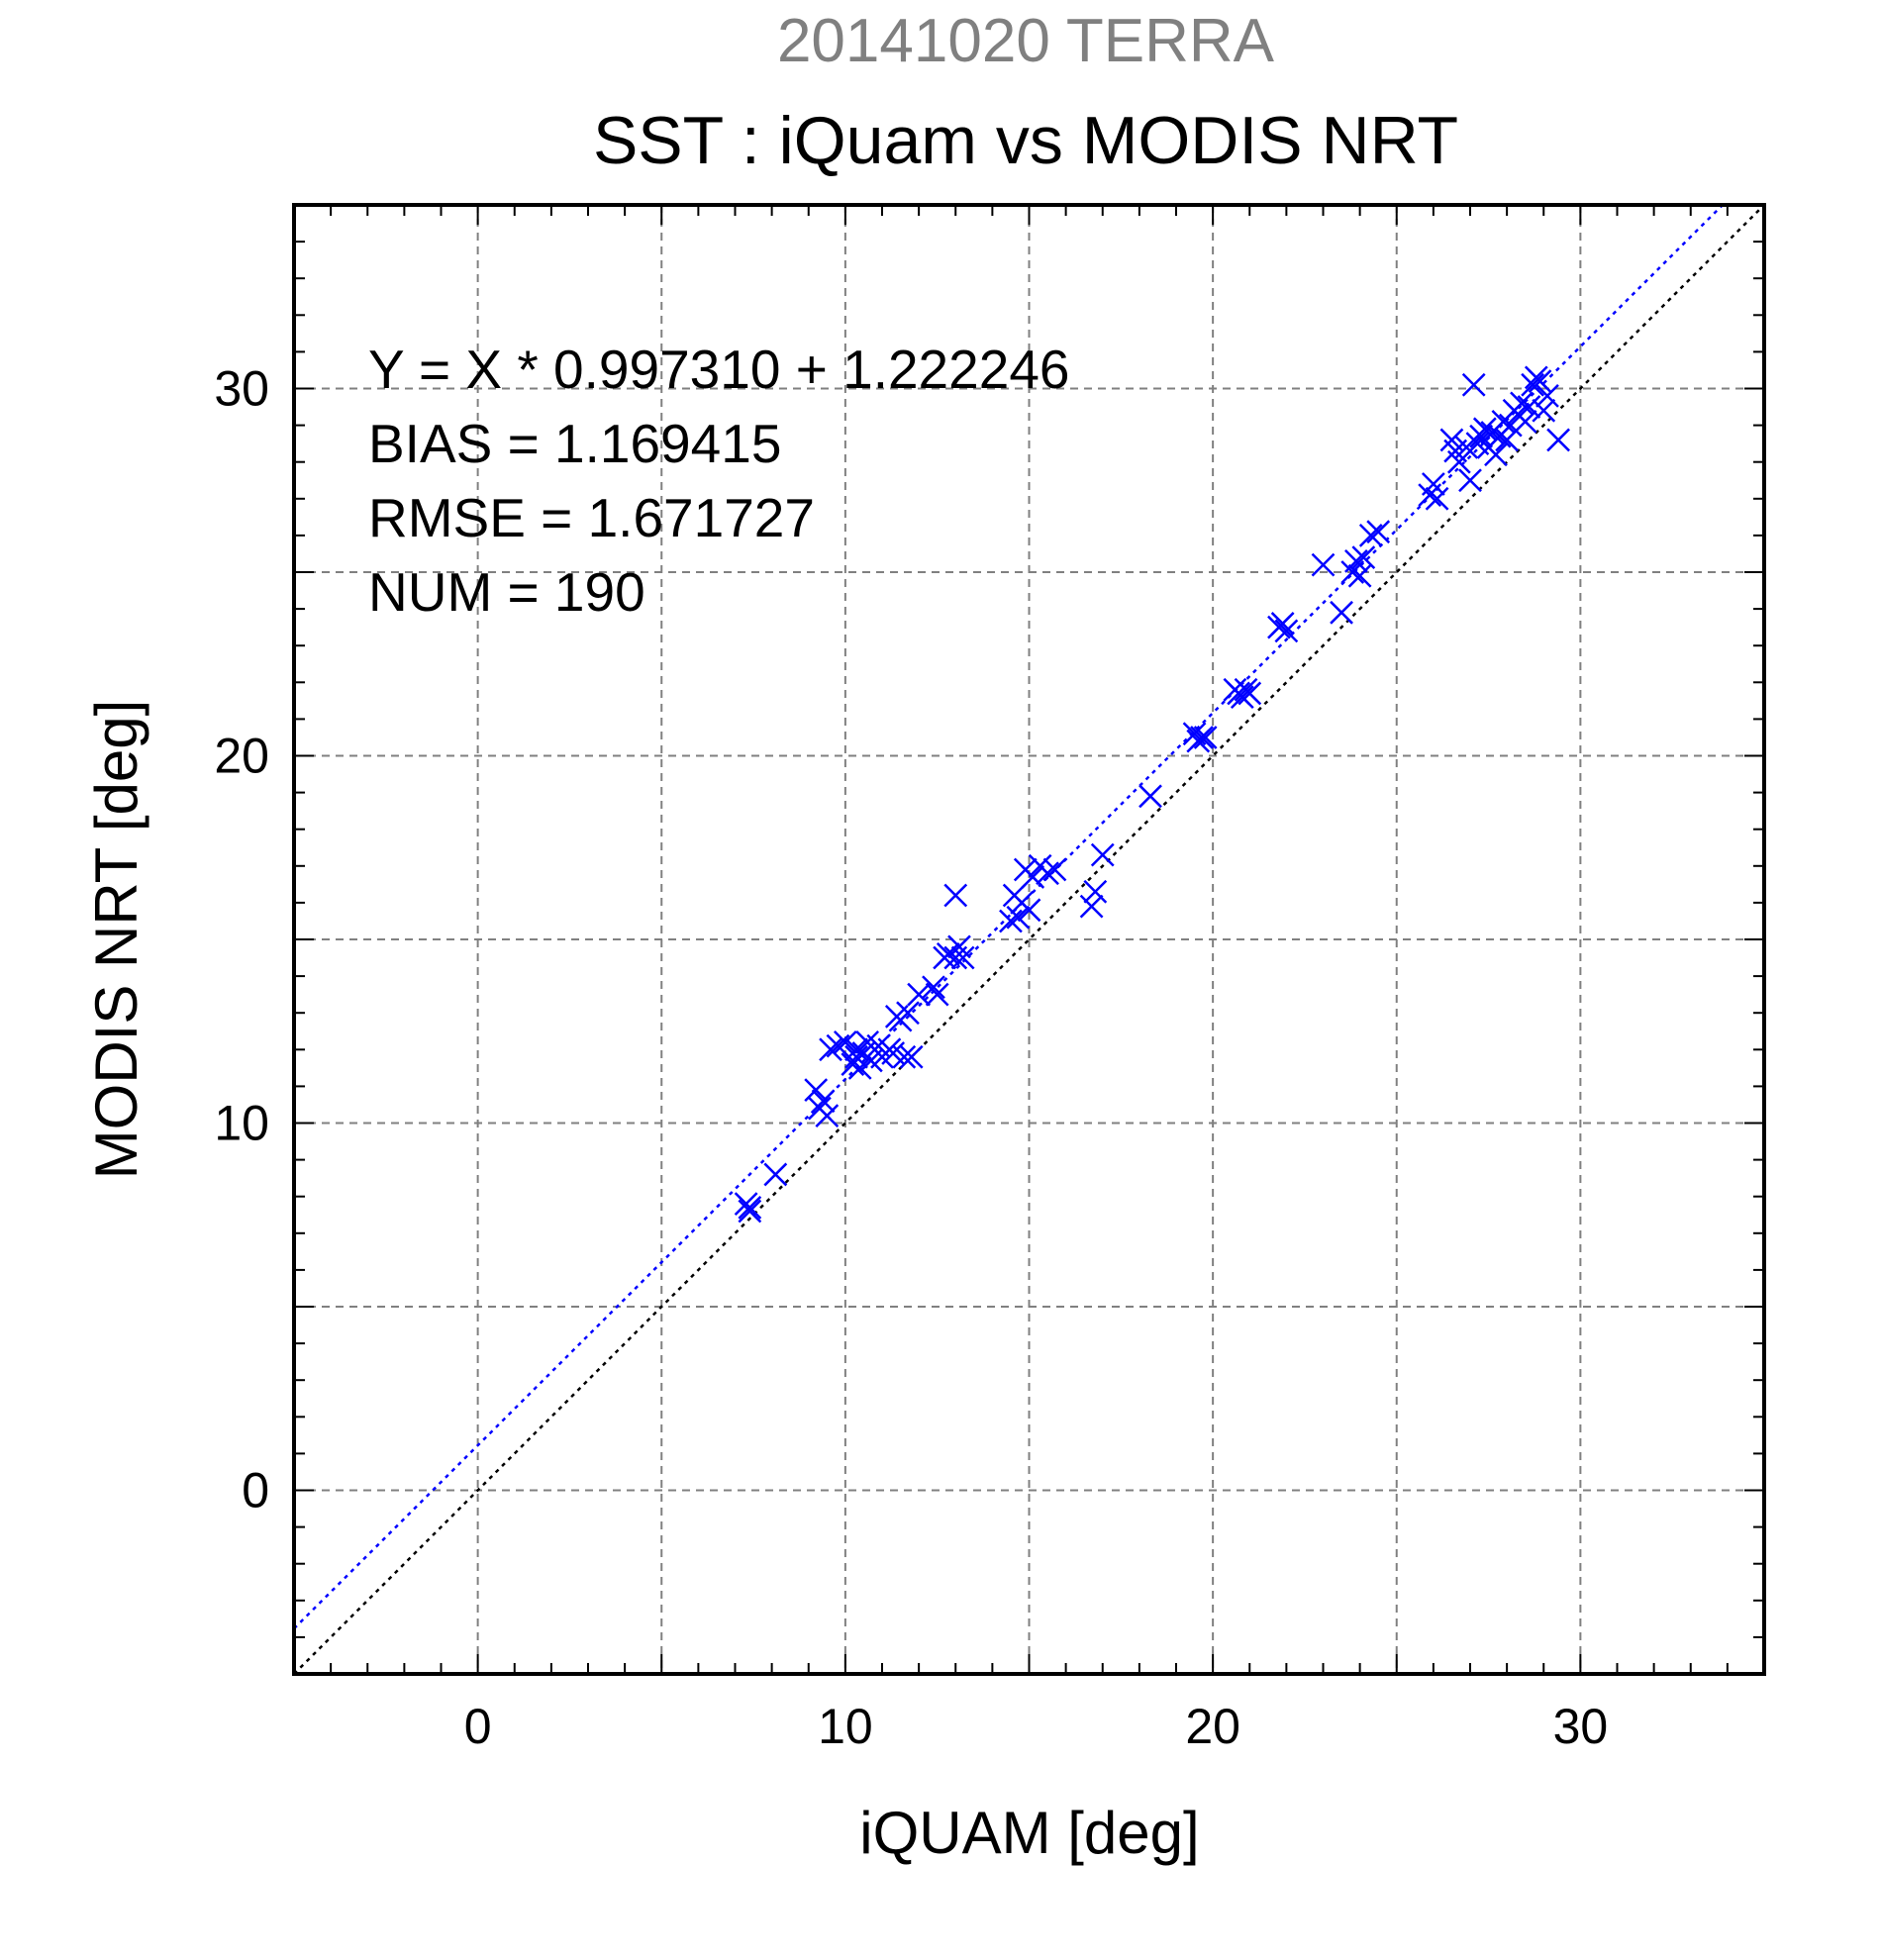 The height and width of the screenshot is (1960, 1881). Describe the element at coordinates (719, 369) in the screenshot. I see `fit-equation: Y = X * 0.997310 + 1.222246` at that location.